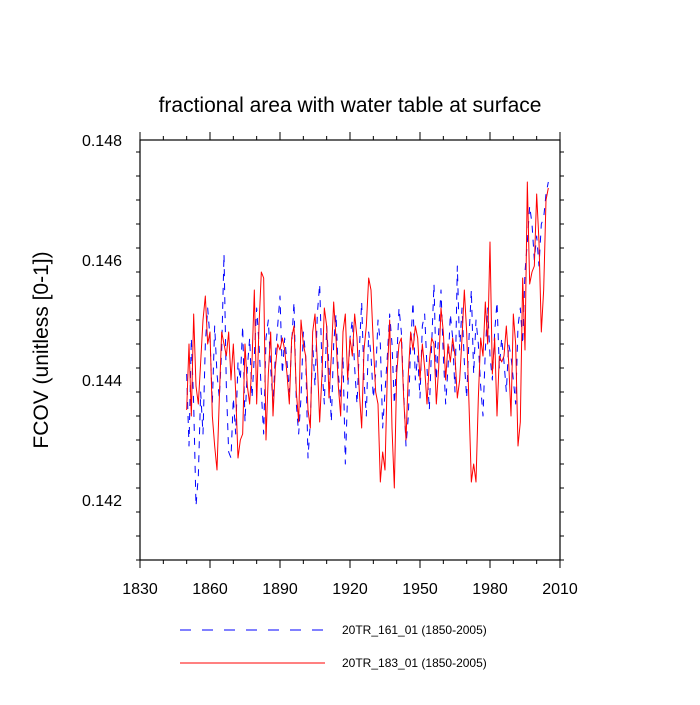 This screenshot has height=705, width=700. Describe the element at coordinates (420, 589) in the screenshot. I see `x-tick-label: 1950` at that location.